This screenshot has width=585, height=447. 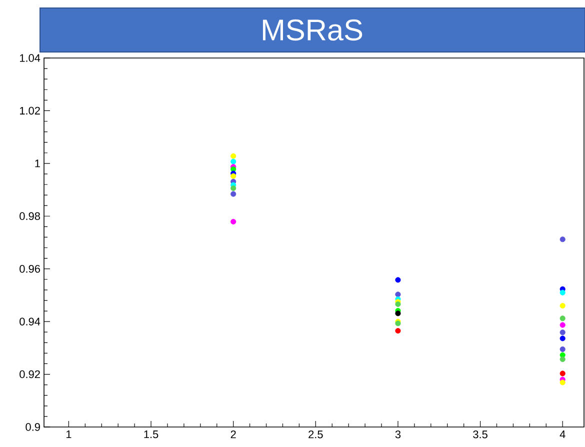 What do you see at coordinates (233, 434) in the screenshot?
I see `x-tick-label: 2` at bounding box center [233, 434].